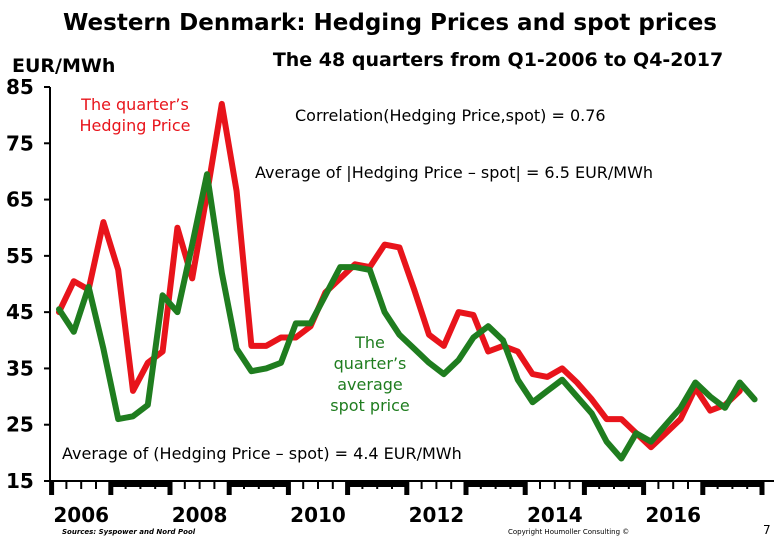 This screenshot has width=780, height=540. What do you see at coordinates (498, 60) in the screenshot?
I see `chart-subtitle: The 48 quarters from Q1-2006 to Q4-2017` at bounding box center [498, 60].